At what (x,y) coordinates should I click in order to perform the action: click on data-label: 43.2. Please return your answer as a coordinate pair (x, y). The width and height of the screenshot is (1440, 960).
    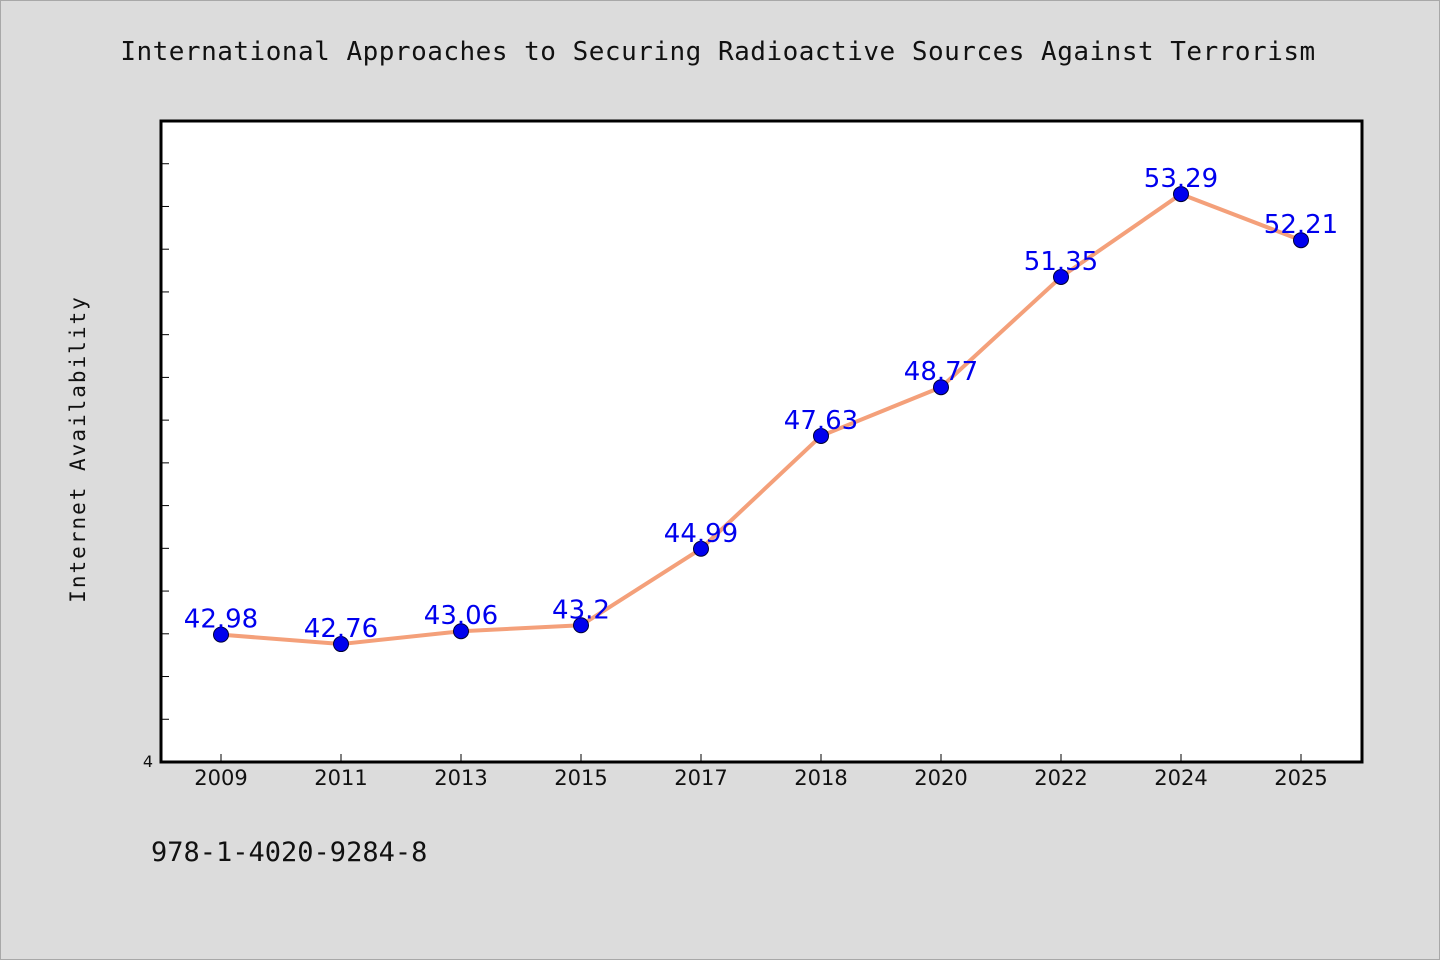
    Looking at the image, I should click on (581, 610).